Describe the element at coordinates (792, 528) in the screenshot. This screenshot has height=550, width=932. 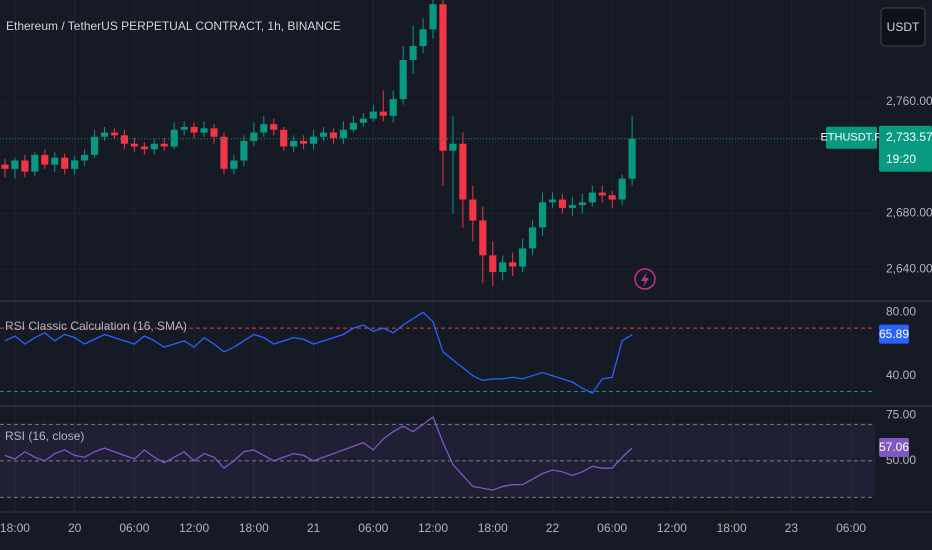
I see `x-tick-label: 23` at that location.